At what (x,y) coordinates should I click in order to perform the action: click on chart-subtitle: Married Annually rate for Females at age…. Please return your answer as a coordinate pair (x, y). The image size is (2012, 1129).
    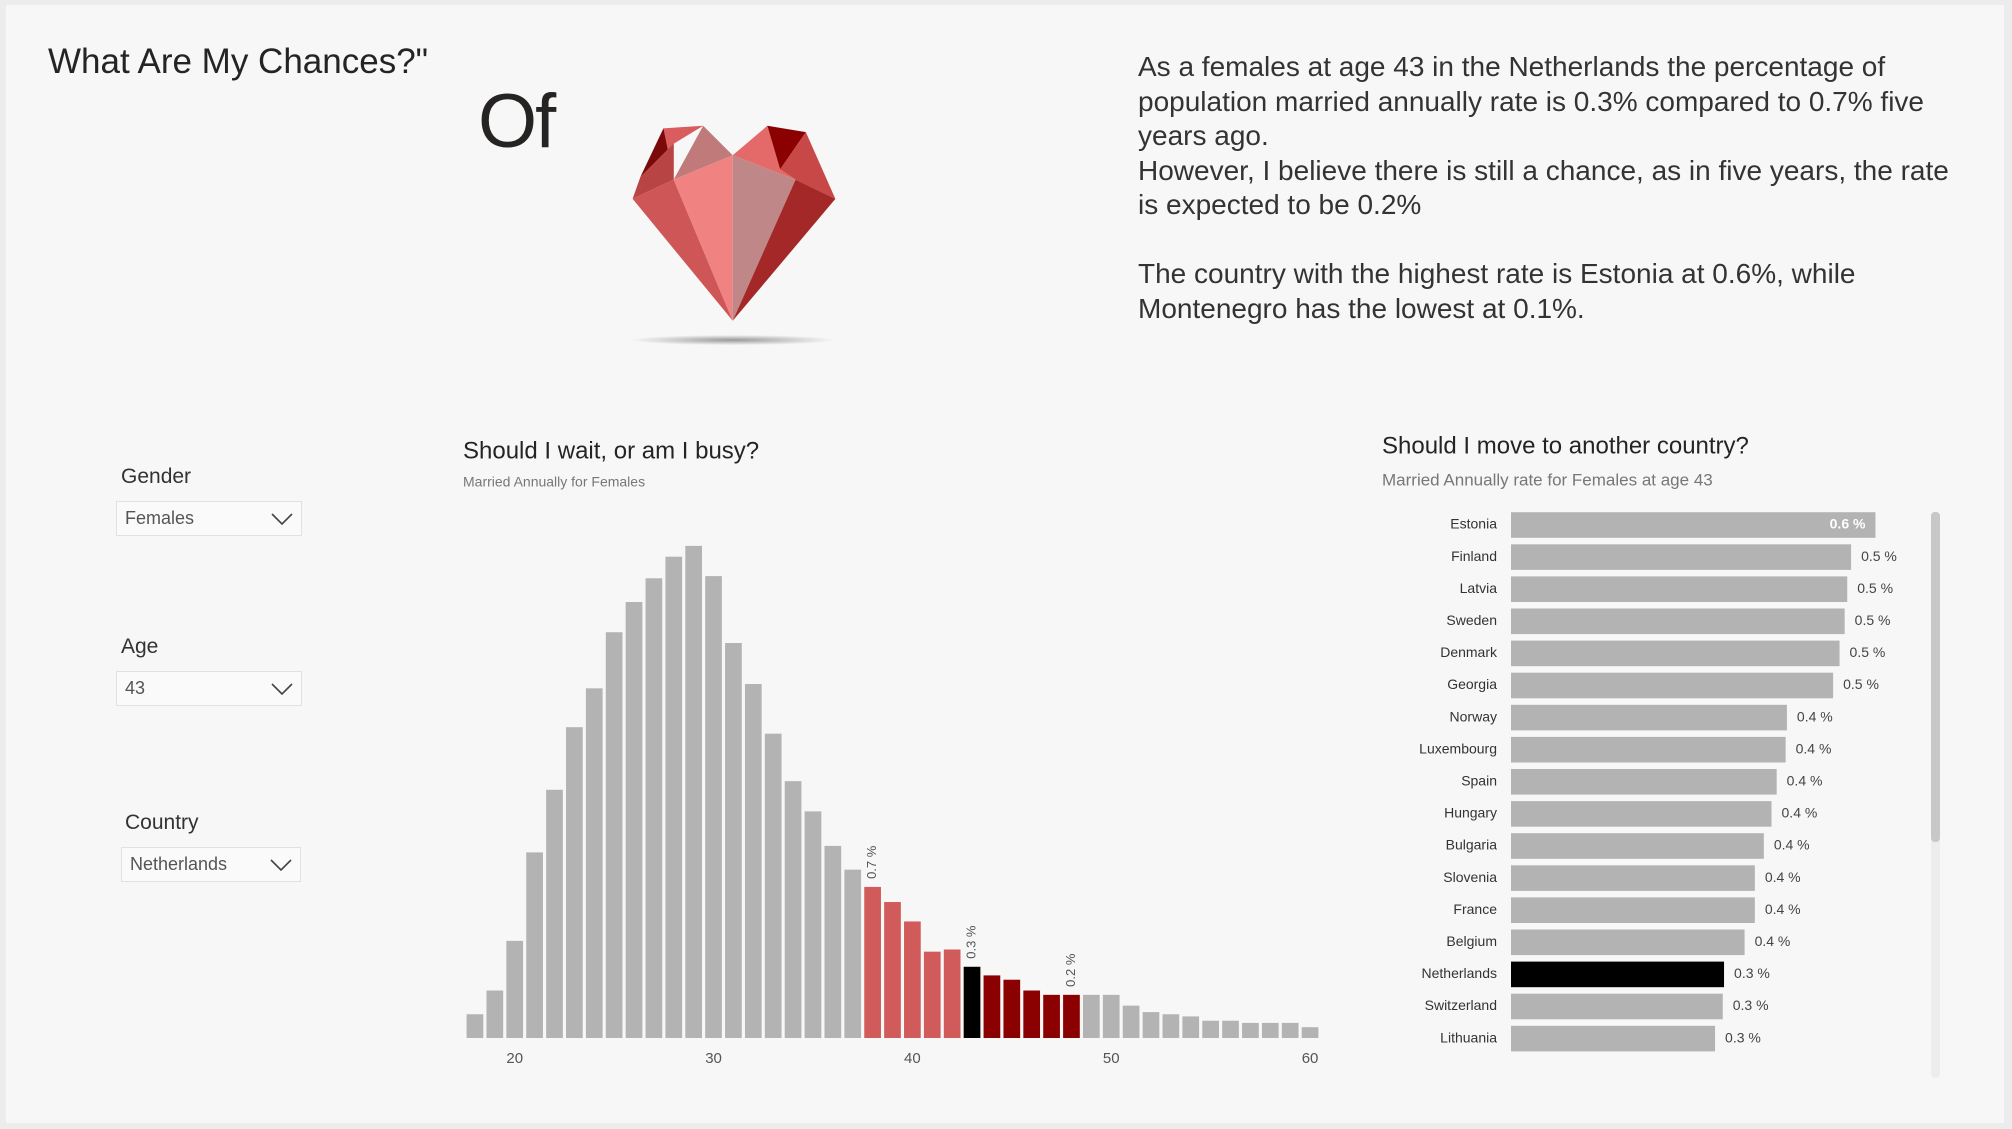
    Looking at the image, I should click on (1547, 479).